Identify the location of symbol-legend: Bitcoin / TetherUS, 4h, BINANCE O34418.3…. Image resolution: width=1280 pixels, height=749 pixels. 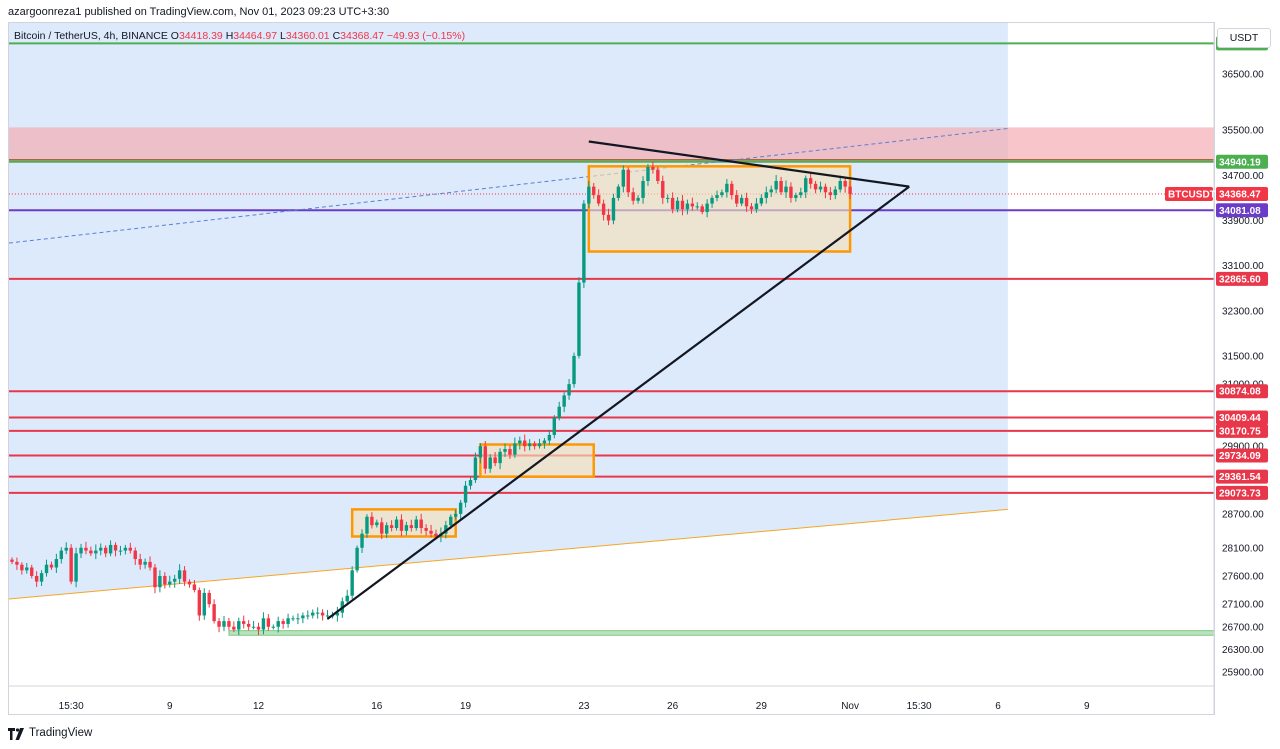
(239, 36).